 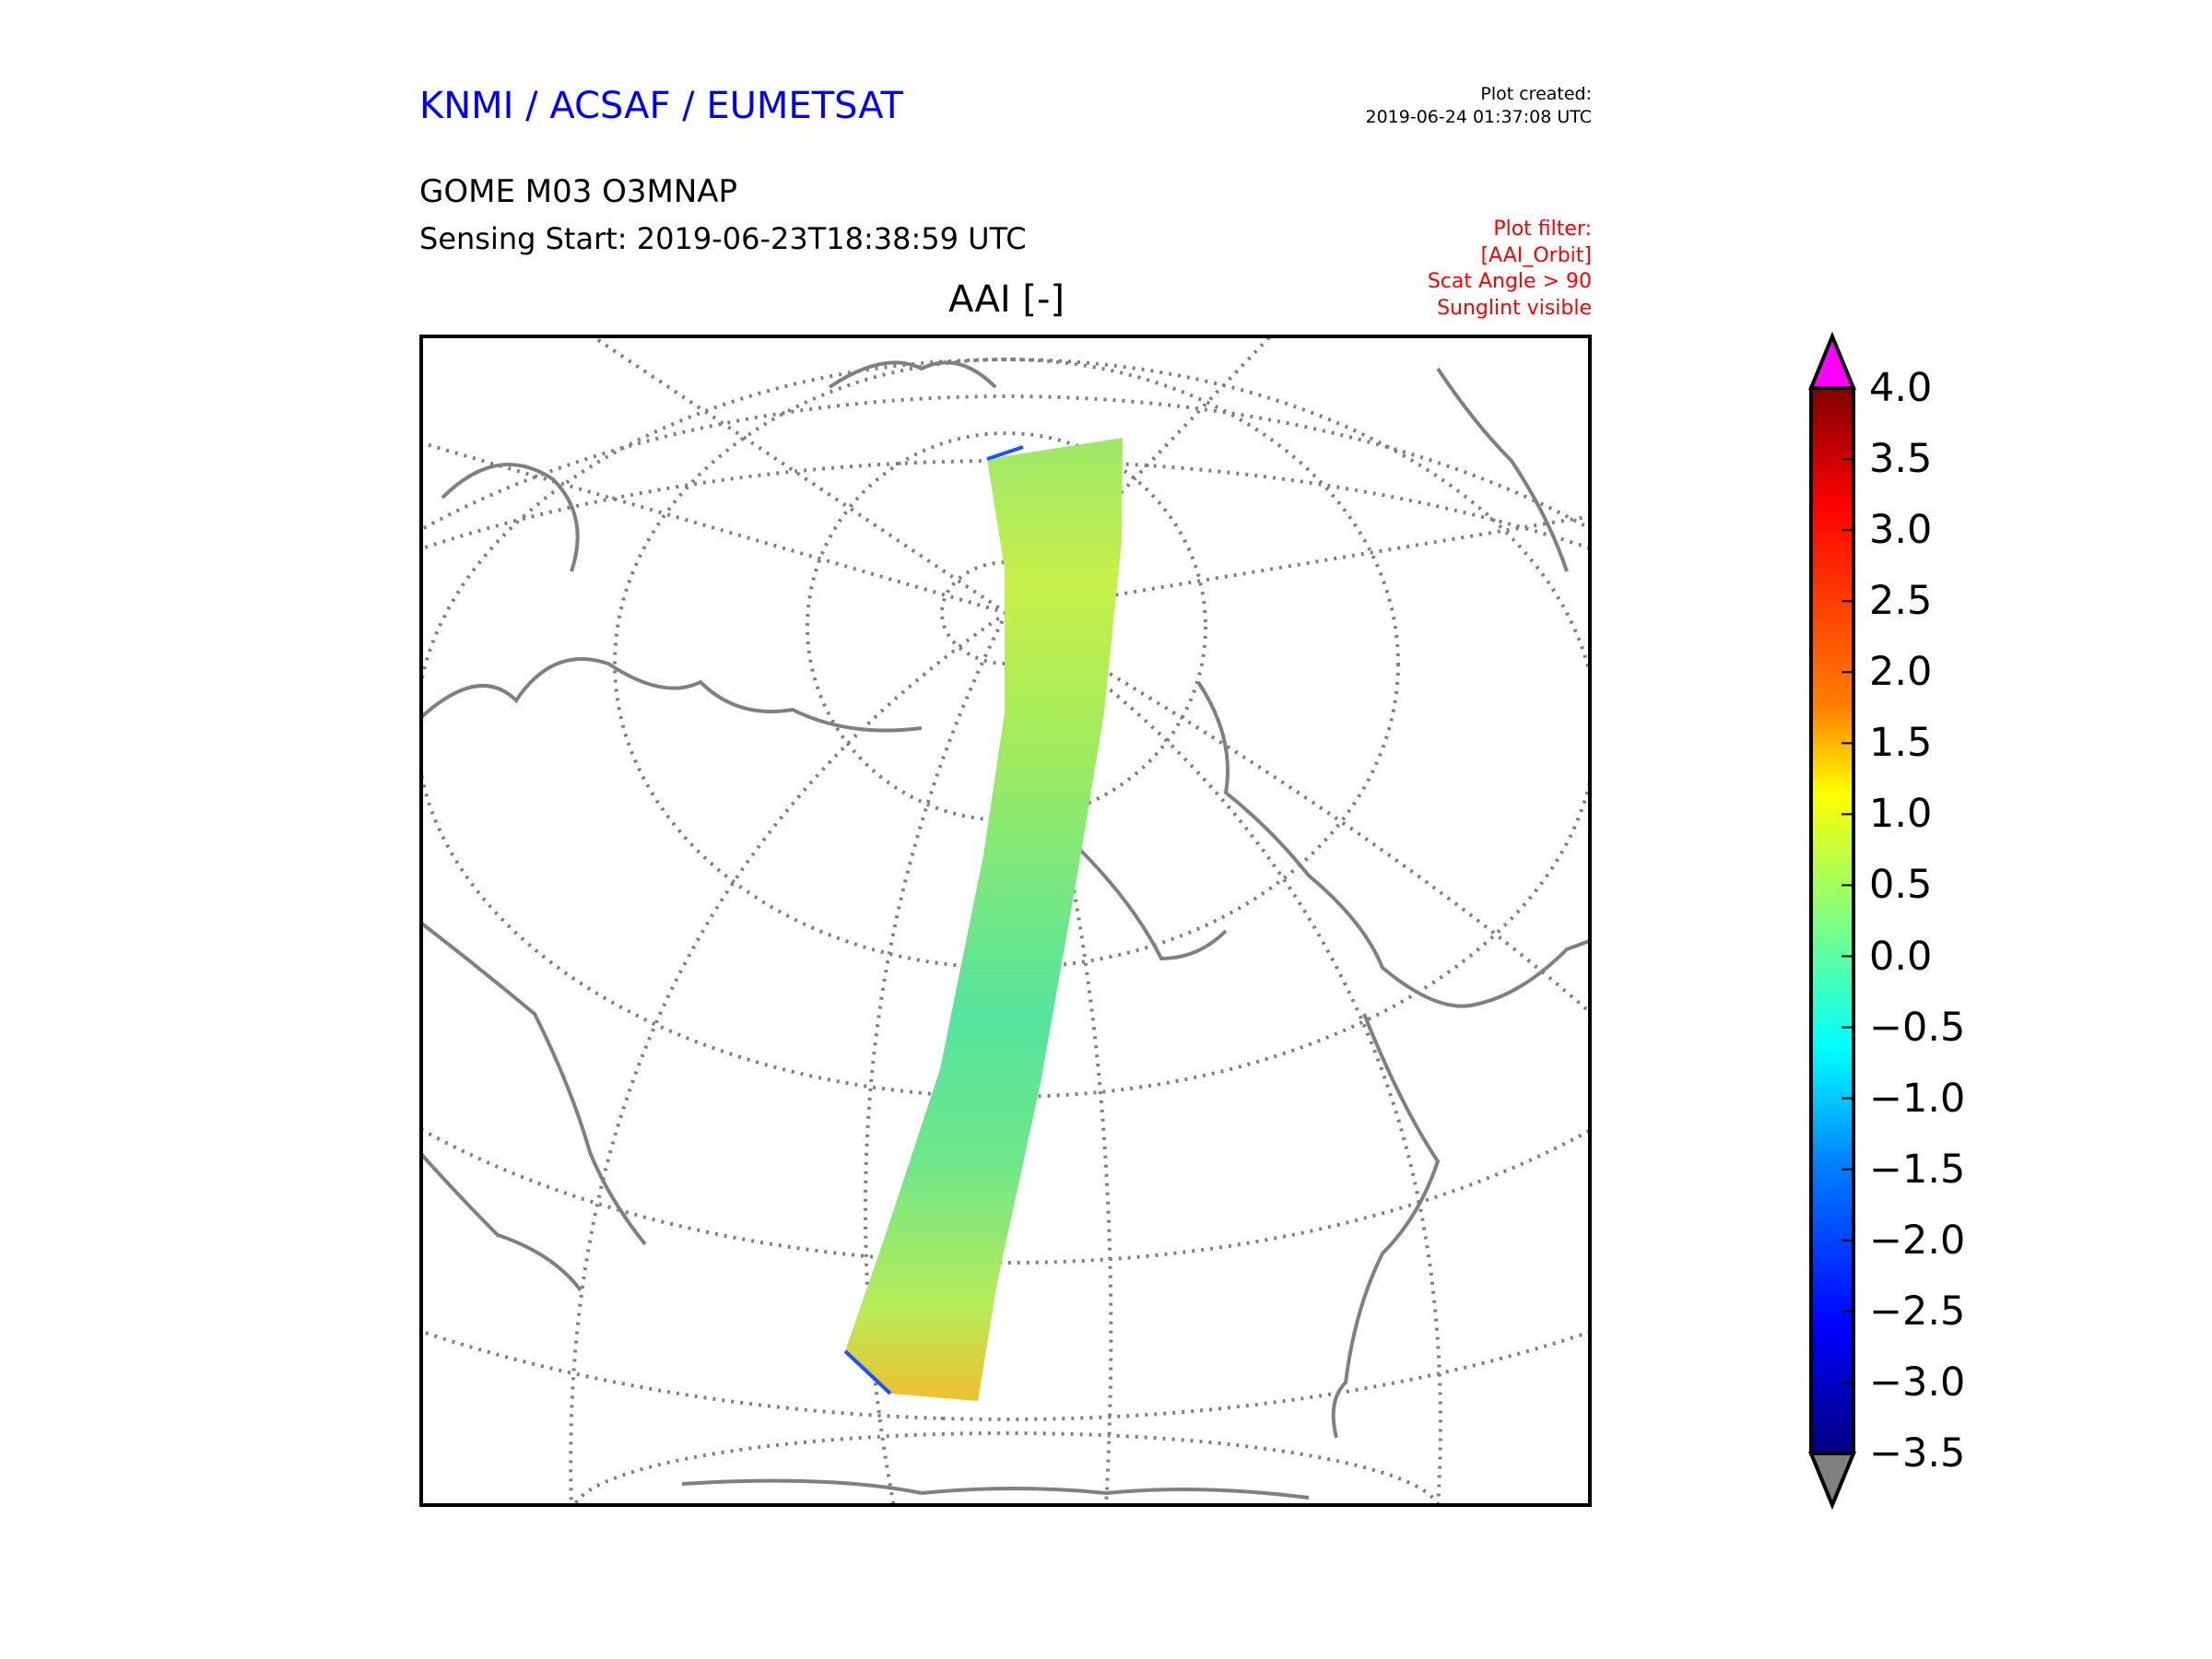 What do you see at coordinates (1901, 956) in the screenshot?
I see `colorbar-tick-label: 0.0` at bounding box center [1901, 956].